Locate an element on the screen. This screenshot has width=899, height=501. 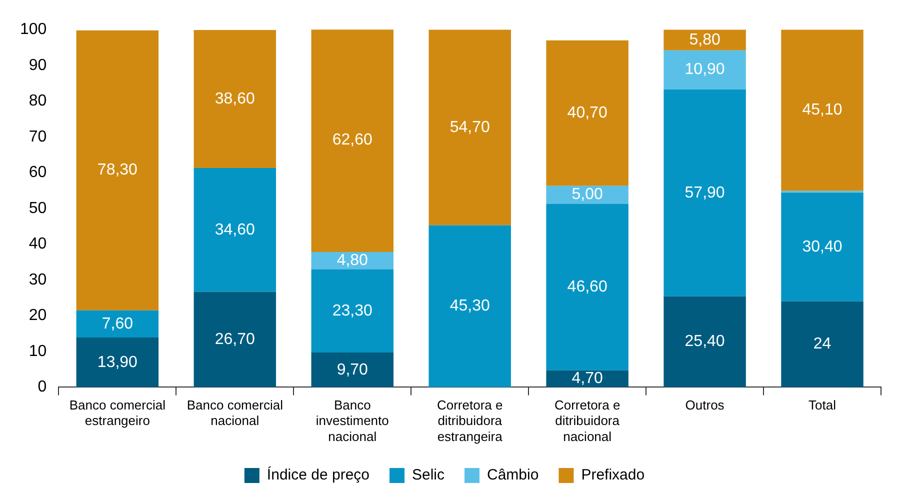
legend-label: Câmbio is located at coordinates (513, 475).